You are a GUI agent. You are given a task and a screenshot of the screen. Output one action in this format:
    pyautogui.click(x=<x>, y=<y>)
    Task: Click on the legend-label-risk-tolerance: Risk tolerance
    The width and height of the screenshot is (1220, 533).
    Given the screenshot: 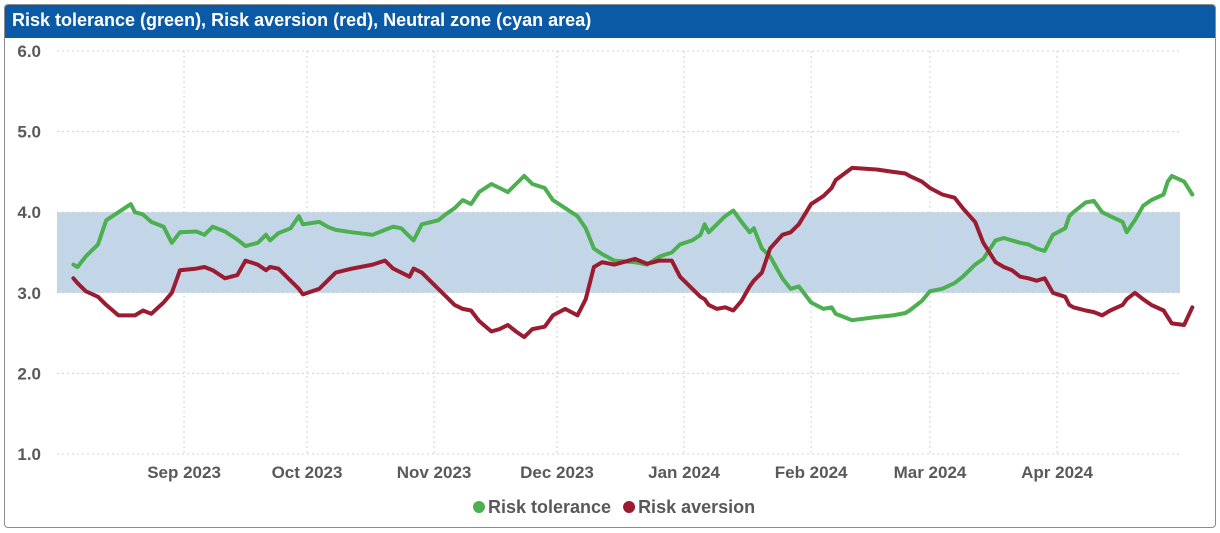 What is the action you would take?
    pyautogui.click(x=549, y=507)
    